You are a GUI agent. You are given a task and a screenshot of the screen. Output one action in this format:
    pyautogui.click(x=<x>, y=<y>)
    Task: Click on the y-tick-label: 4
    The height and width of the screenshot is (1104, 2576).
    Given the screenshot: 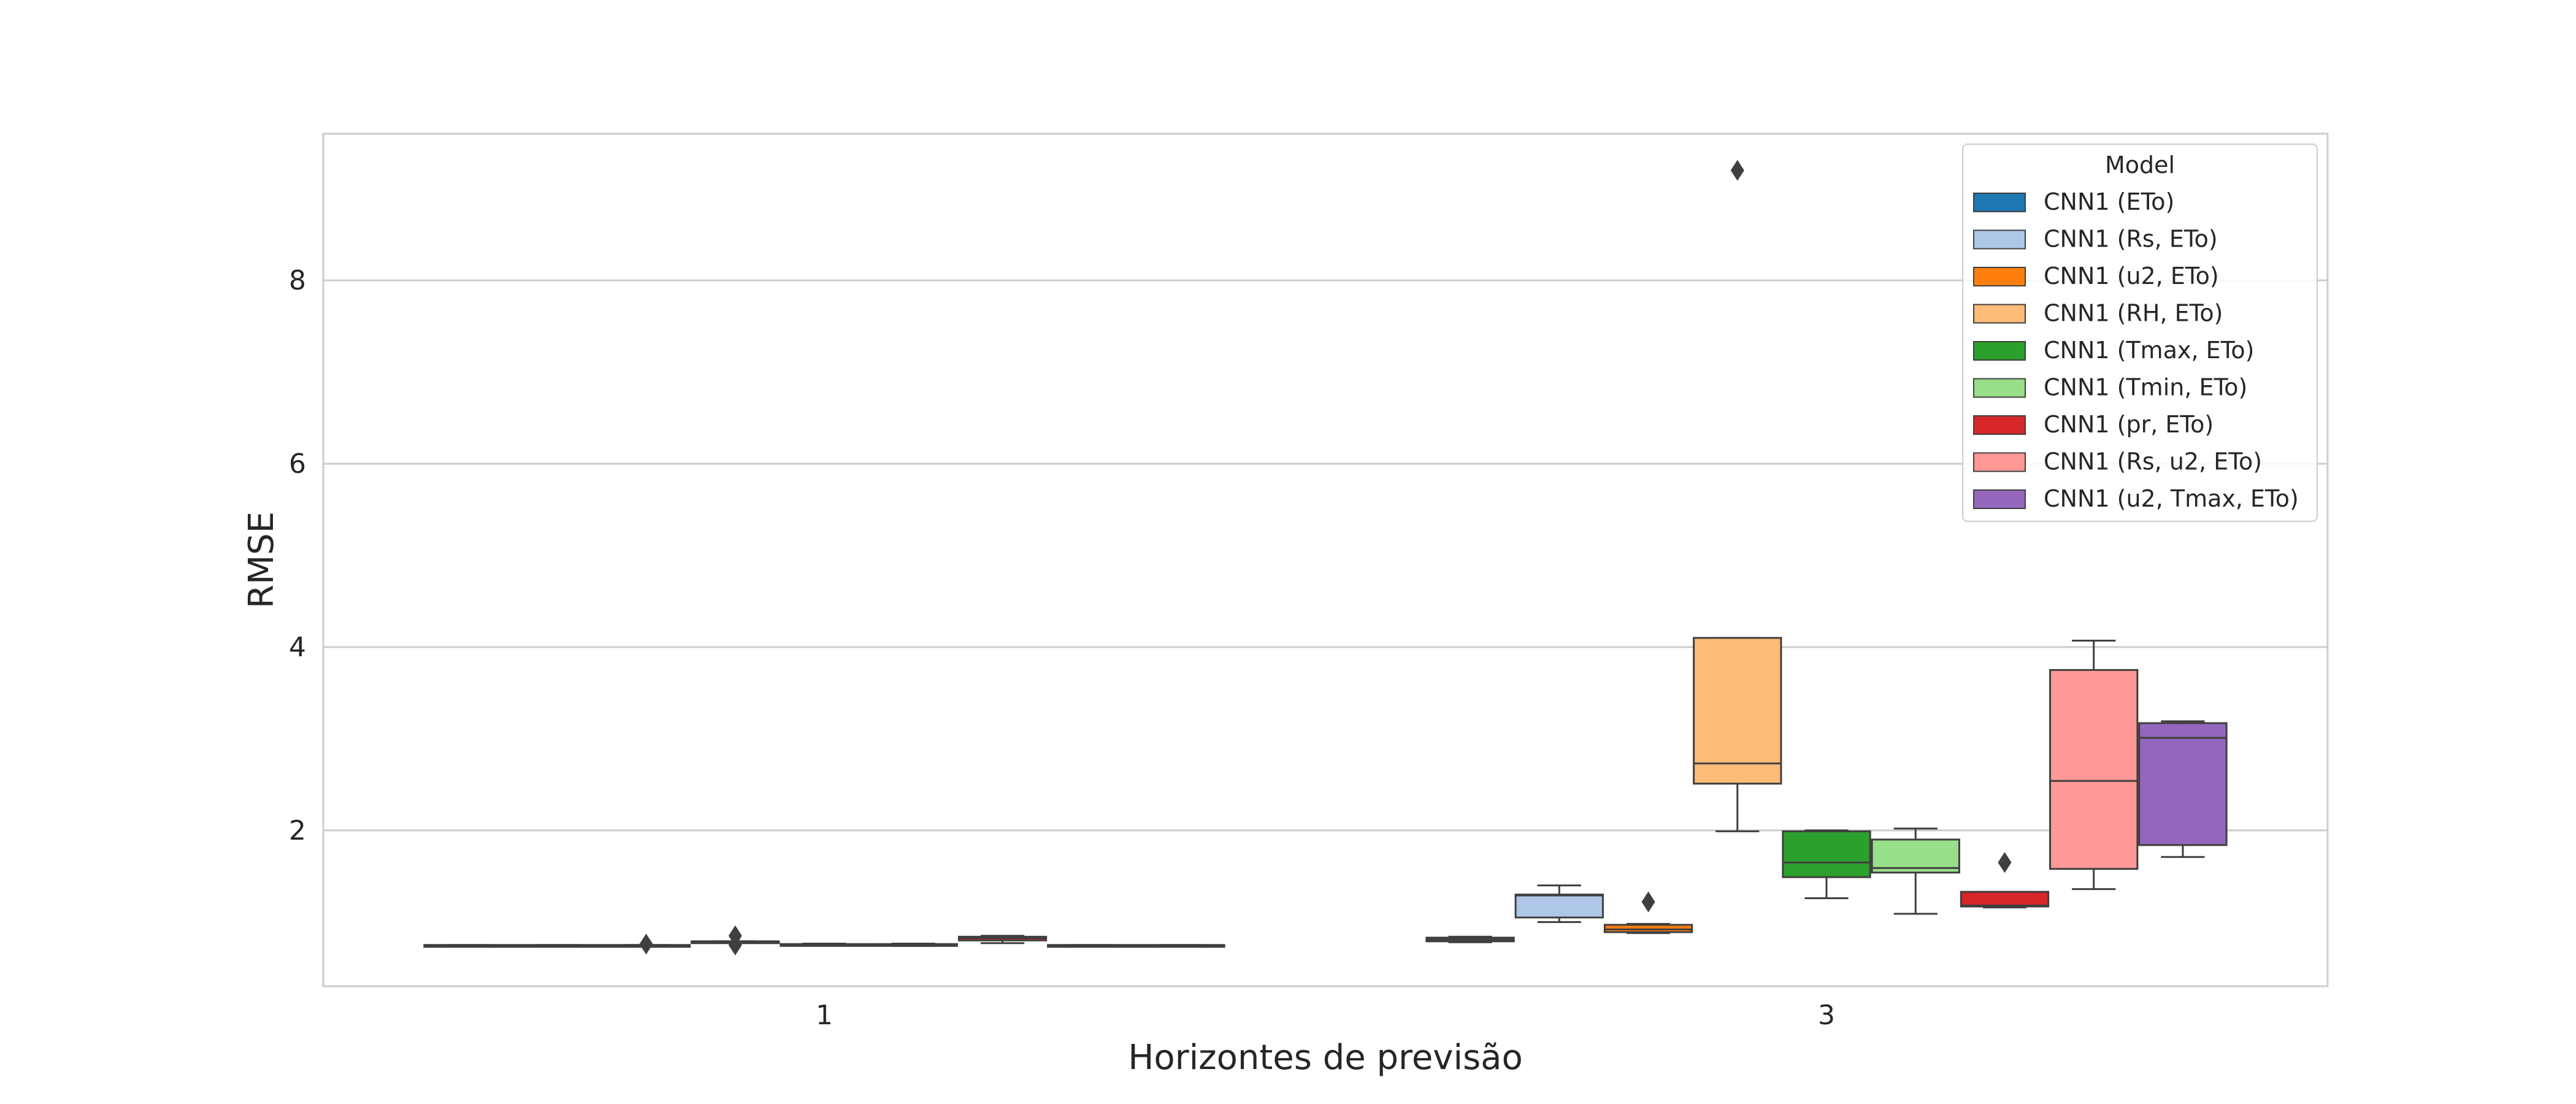 What is the action you would take?
    pyautogui.click(x=297, y=647)
    